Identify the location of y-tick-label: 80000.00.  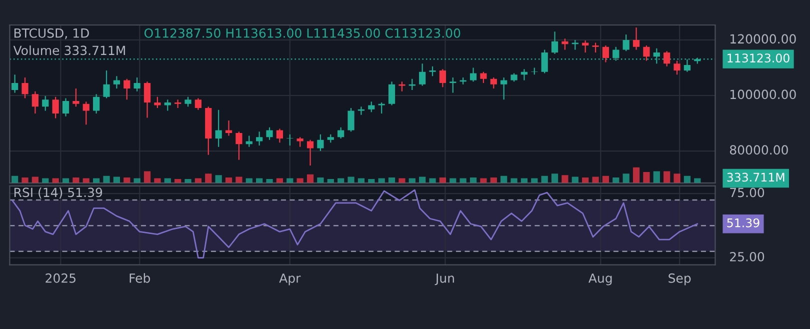
(759, 150).